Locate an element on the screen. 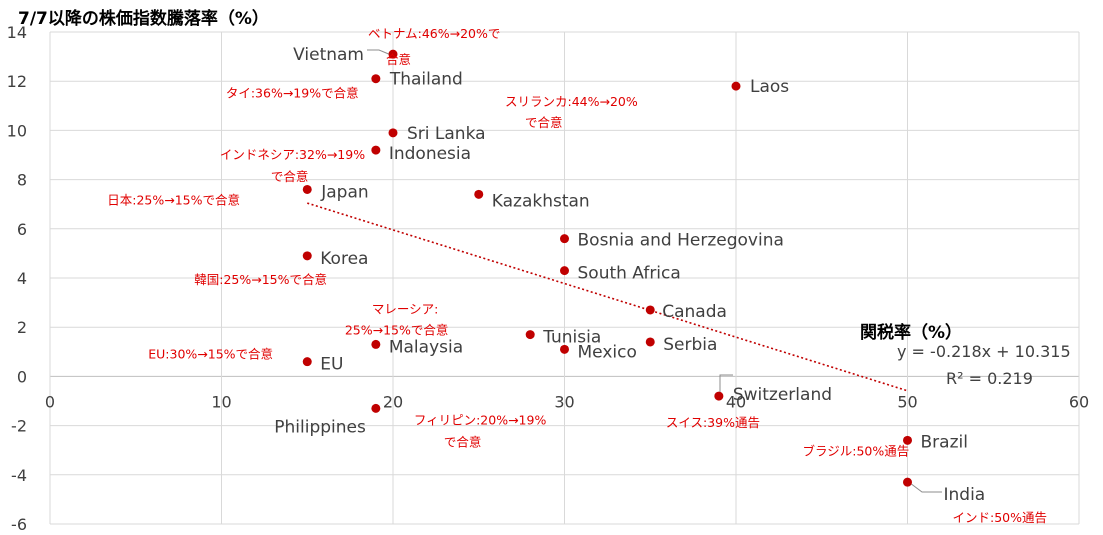 The width and height of the screenshot is (1103, 535). y-tick-label: 10 is located at coordinates (17, 130).